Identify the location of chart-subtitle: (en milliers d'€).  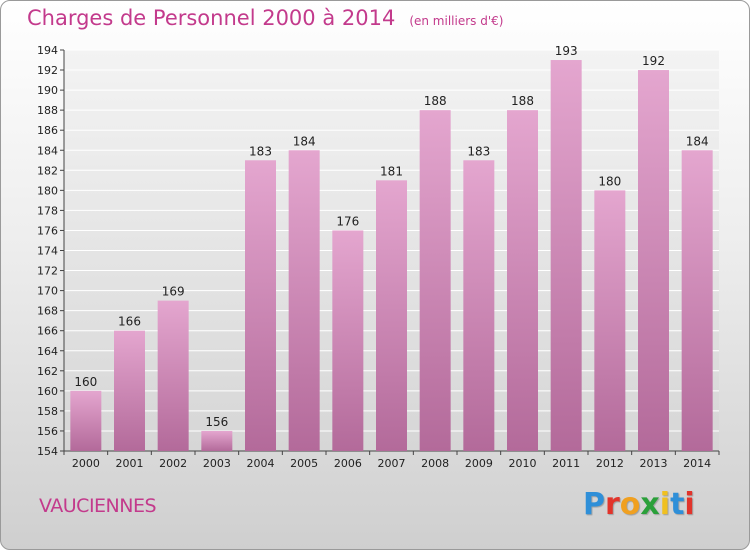
(456, 21).